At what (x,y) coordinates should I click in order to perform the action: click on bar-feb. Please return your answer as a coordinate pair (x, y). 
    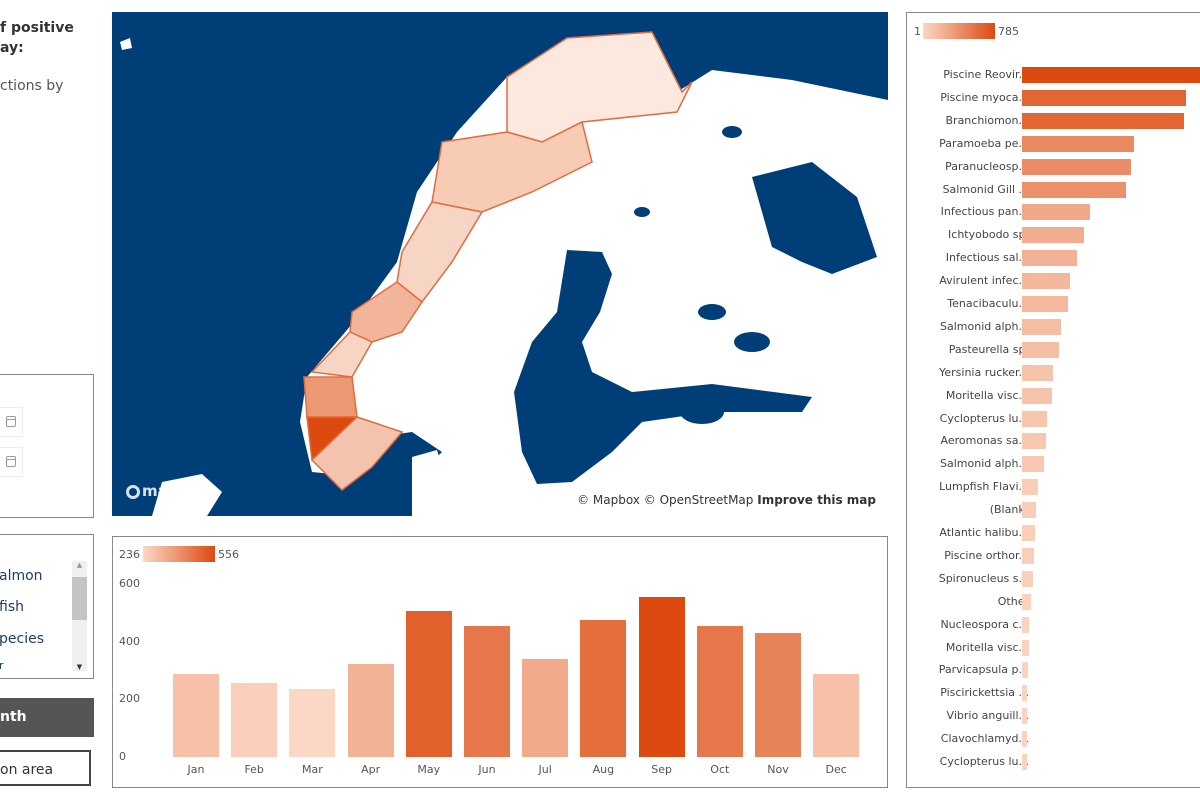
    Looking at the image, I should click on (254, 719).